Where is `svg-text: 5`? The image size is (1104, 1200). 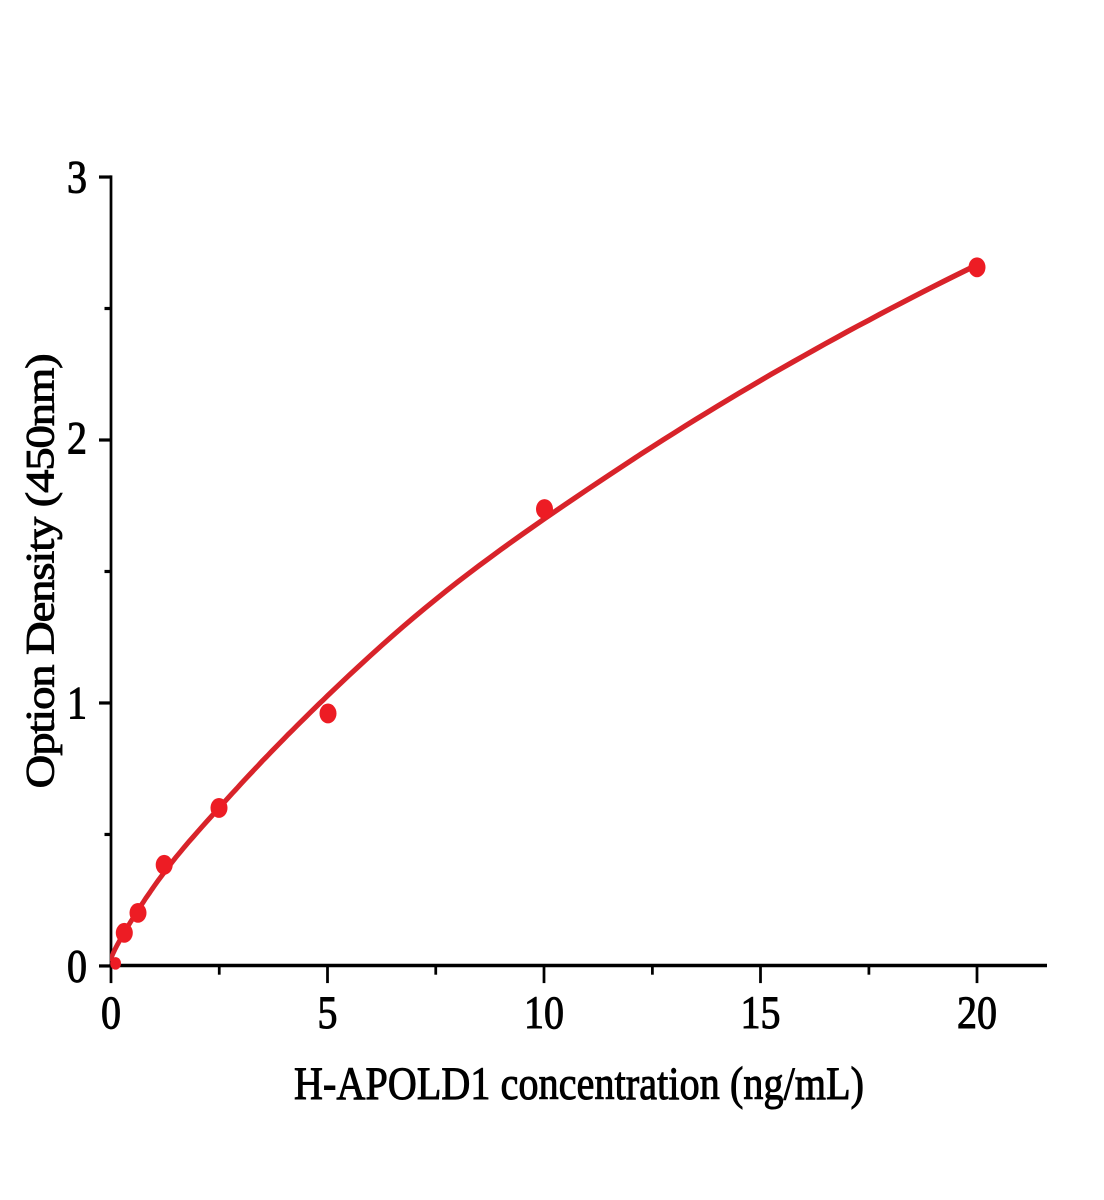
svg-text: 5 is located at coordinates (328, 1013).